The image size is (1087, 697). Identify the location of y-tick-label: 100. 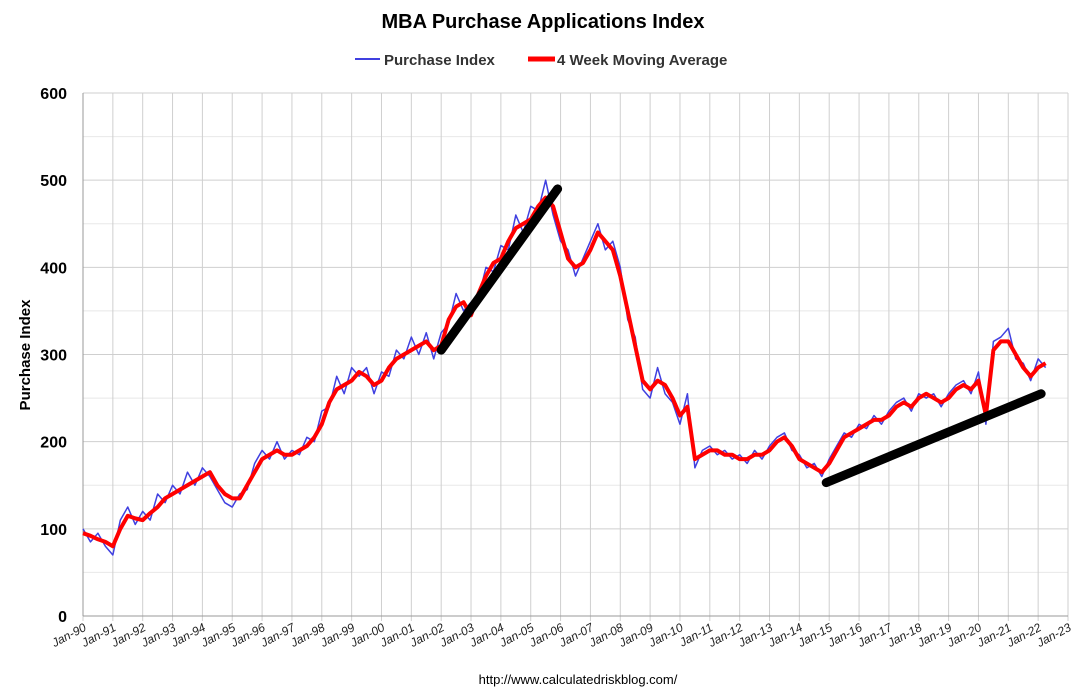
(53, 530).